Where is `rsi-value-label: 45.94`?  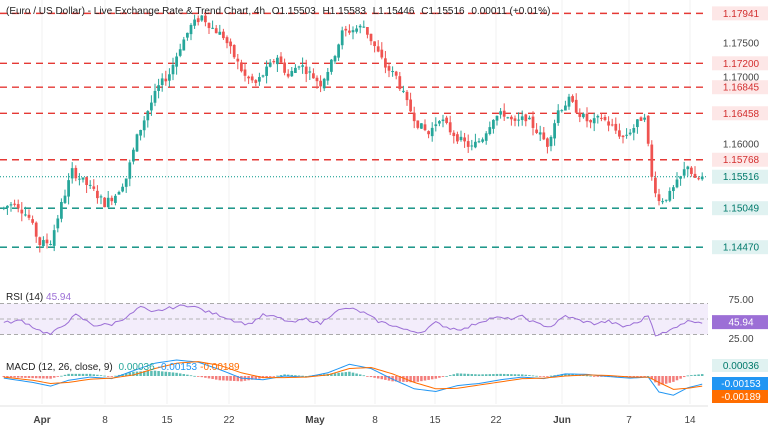 rsi-value-label: 45.94 is located at coordinates (740, 323).